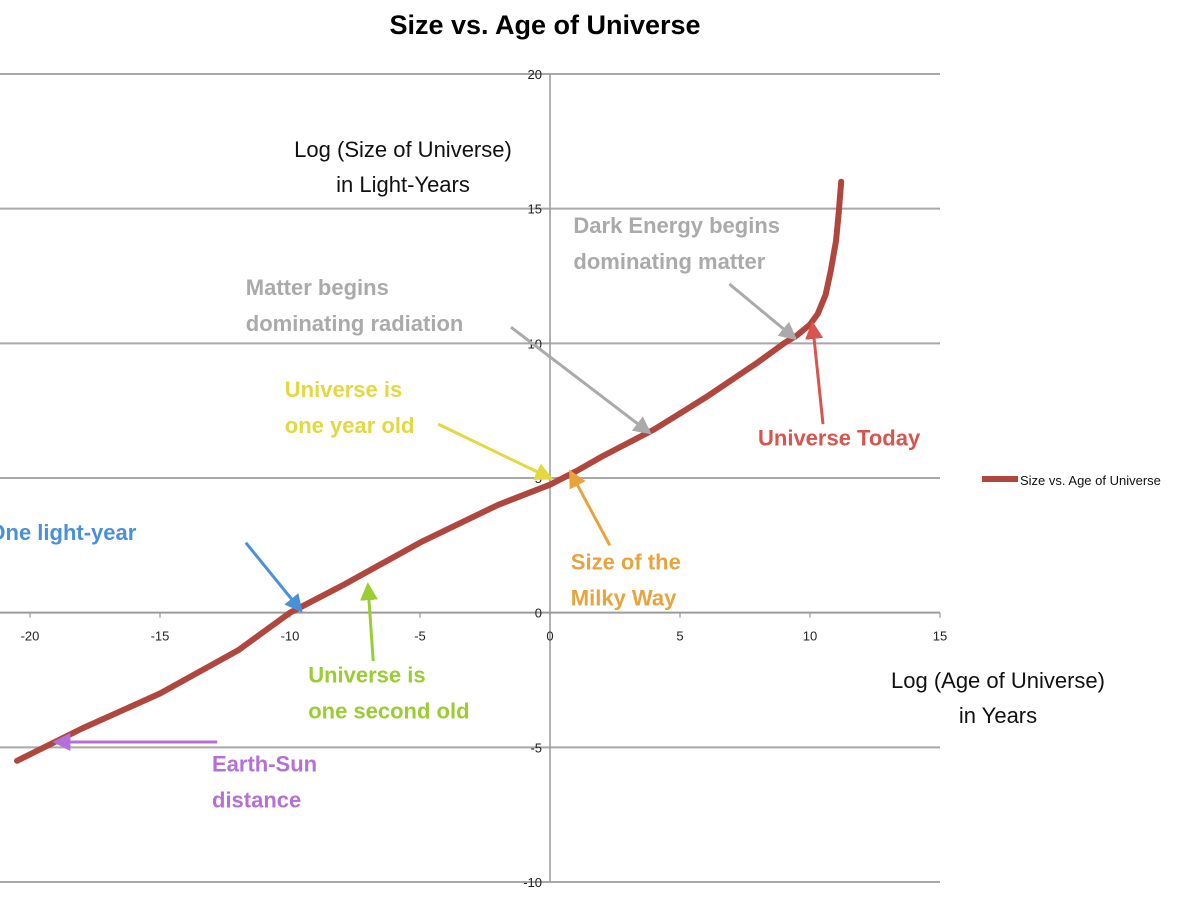 The height and width of the screenshot is (897, 1200). Describe the element at coordinates (403, 184) in the screenshot. I see `y-axis-title: in Light-Years` at that location.